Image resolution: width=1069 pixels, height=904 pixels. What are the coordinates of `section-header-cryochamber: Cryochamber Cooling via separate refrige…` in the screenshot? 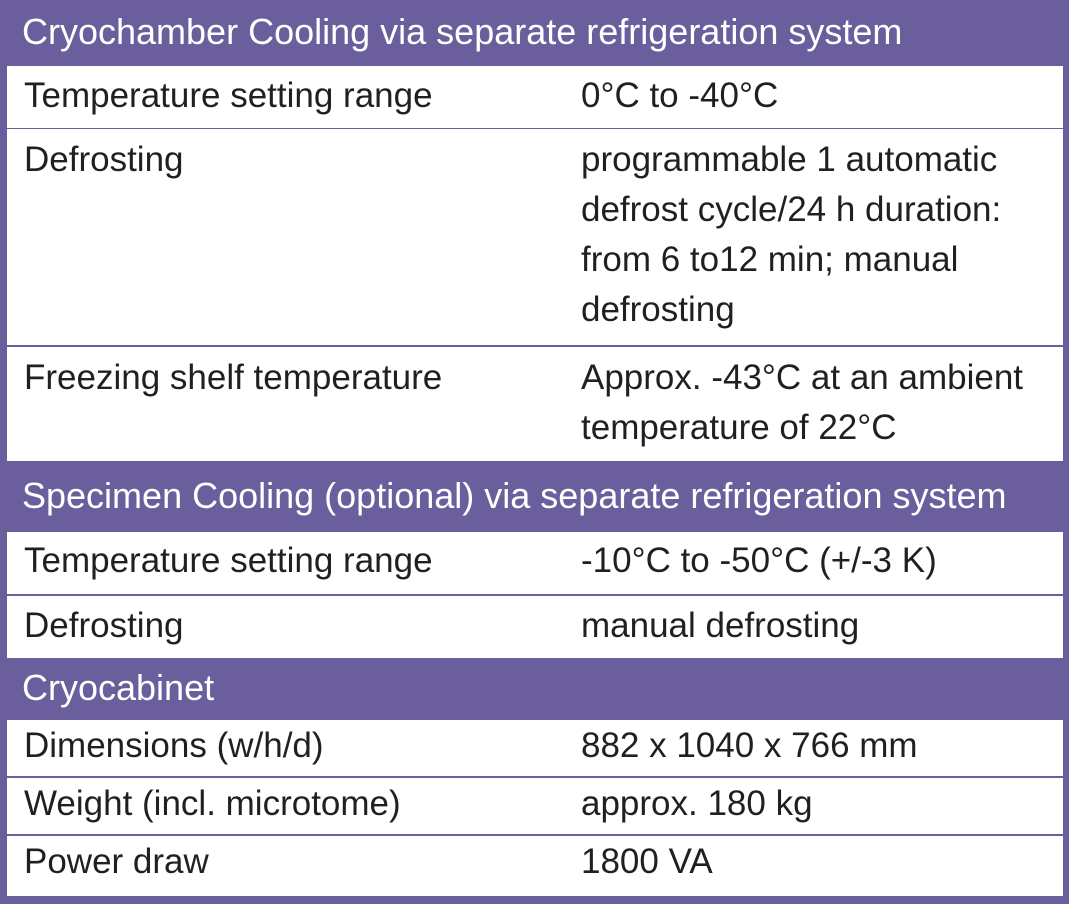 It's located at (534, 33).